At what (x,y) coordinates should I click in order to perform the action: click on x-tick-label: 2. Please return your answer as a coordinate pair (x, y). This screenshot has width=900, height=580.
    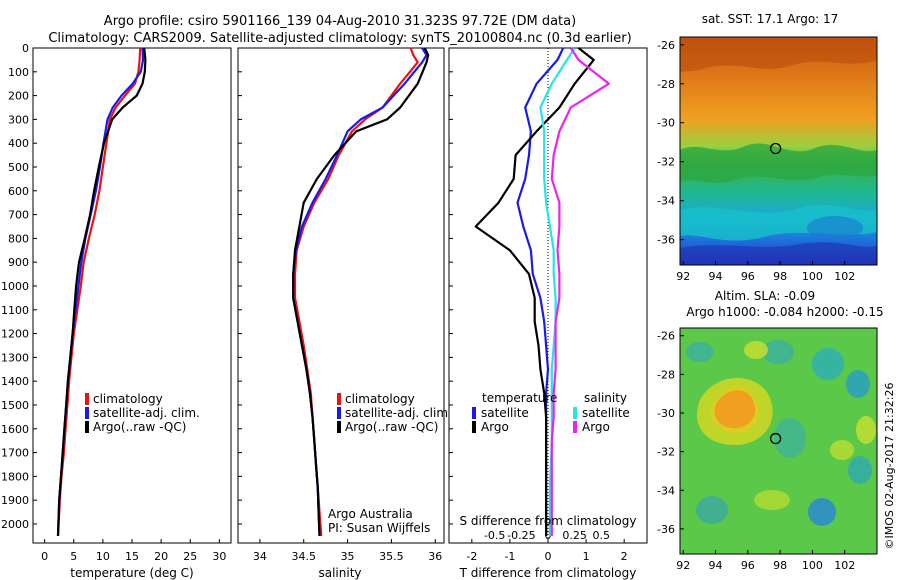
    Looking at the image, I should click on (624, 556).